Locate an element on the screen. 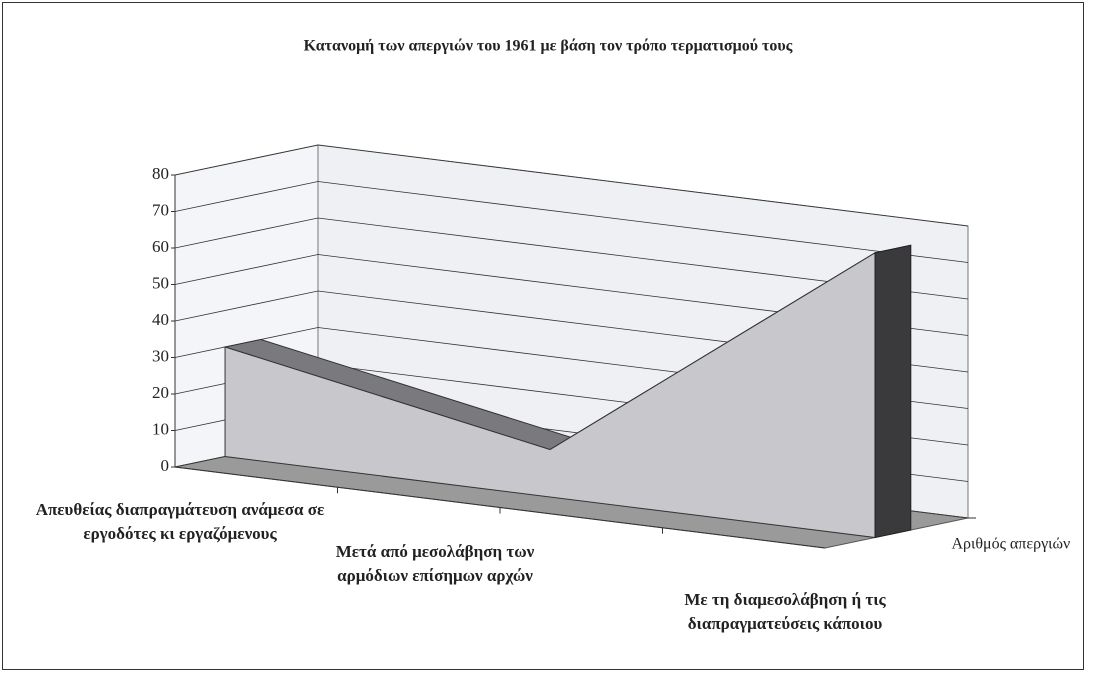 This screenshot has height=683, width=1096. y-tick-label: 10 is located at coordinates (160, 428).